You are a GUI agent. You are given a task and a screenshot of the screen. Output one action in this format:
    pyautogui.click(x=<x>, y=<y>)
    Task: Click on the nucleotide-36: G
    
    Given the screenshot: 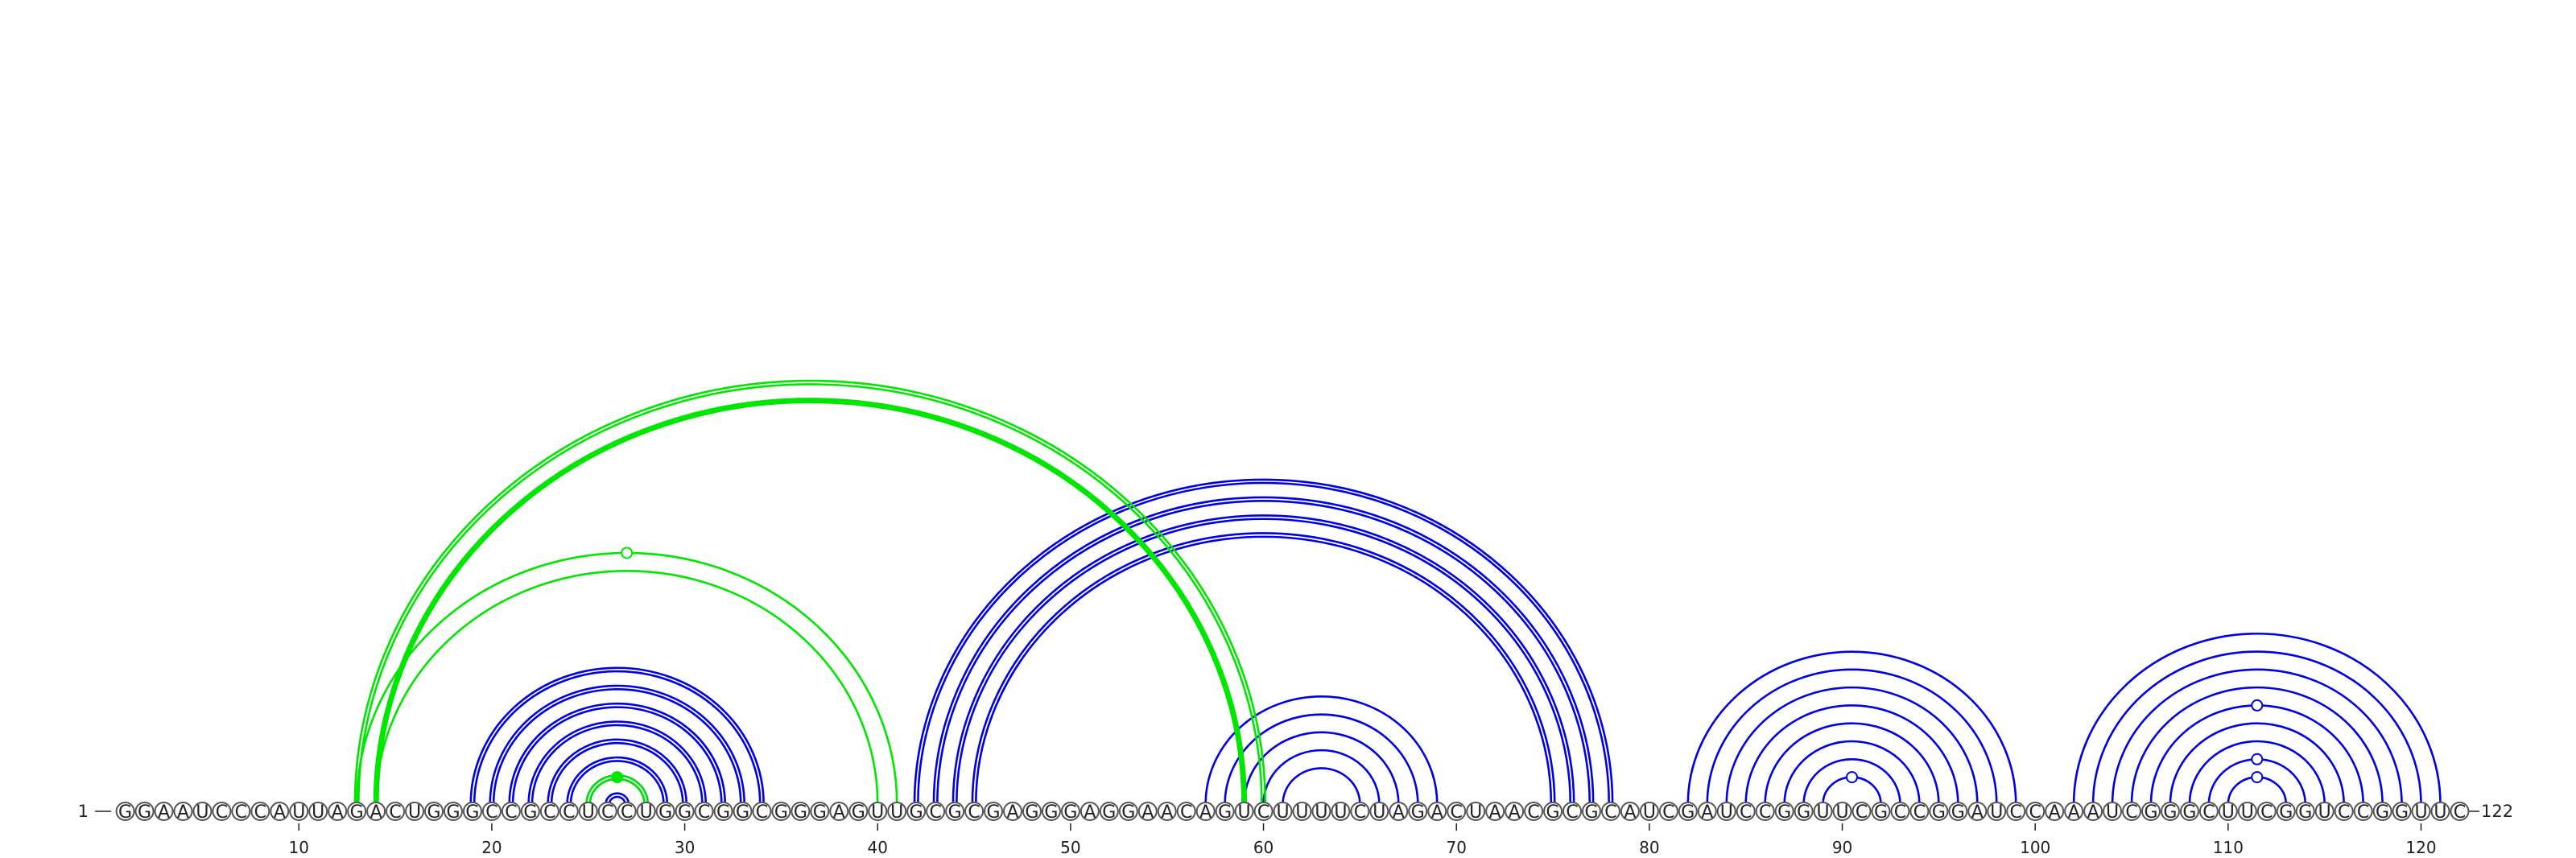 What is the action you would take?
    pyautogui.click(x=801, y=813)
    